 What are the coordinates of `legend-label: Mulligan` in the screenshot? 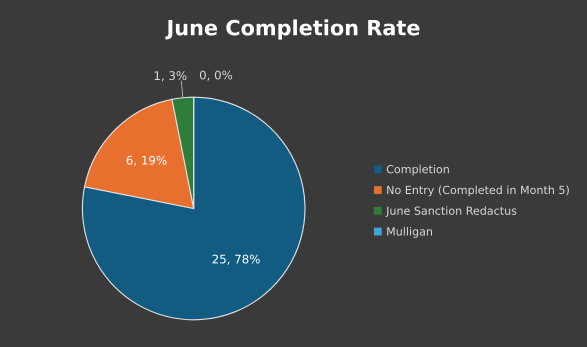 It's located at (409, 232).